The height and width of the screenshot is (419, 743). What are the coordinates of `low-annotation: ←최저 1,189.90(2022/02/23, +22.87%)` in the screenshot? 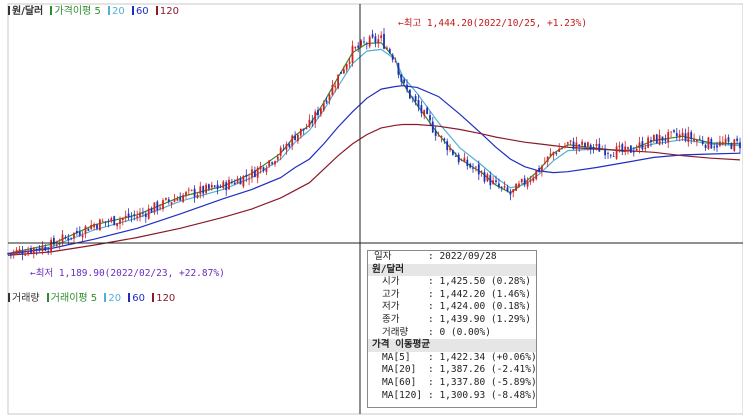 It's located at (127, 273).